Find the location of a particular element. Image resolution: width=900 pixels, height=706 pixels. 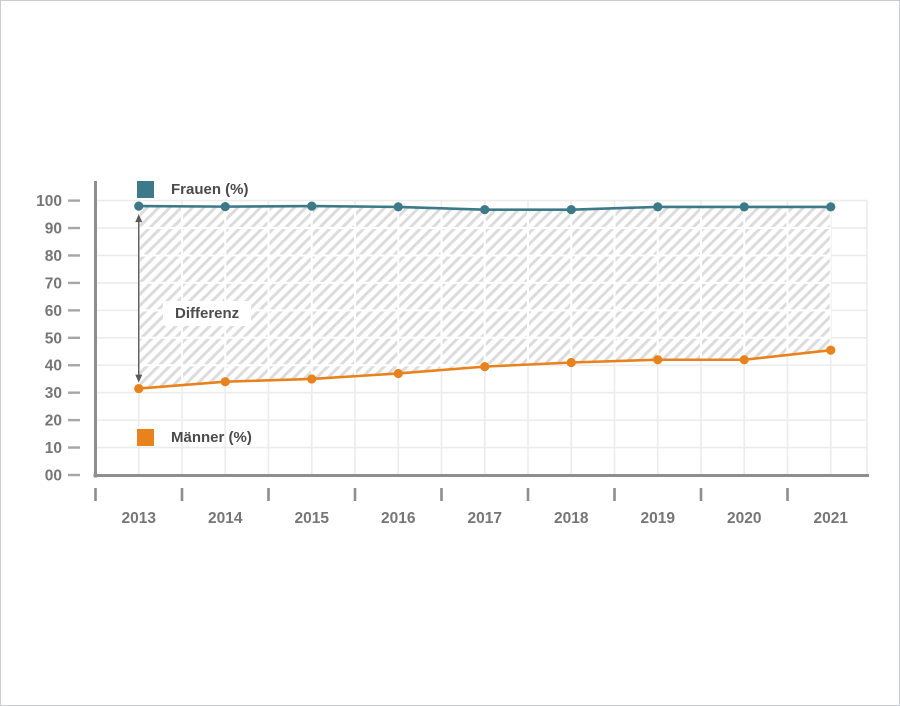

legend-maenner: Männer (%) is located at coordinates (194, 437).